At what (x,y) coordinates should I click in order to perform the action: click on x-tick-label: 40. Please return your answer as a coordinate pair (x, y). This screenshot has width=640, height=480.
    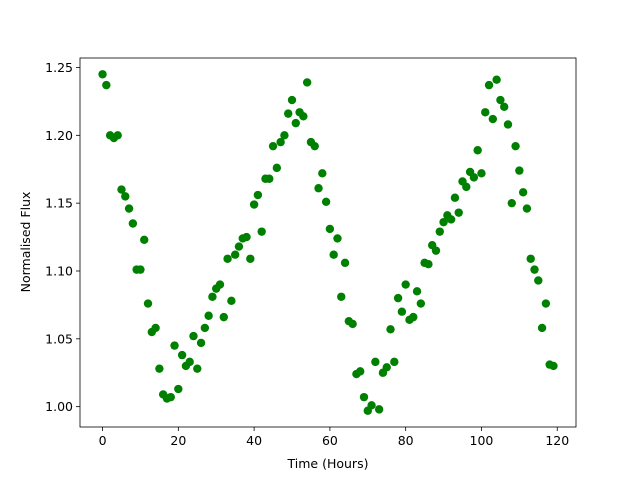
    Looking at the image, I should click on (254, 440).